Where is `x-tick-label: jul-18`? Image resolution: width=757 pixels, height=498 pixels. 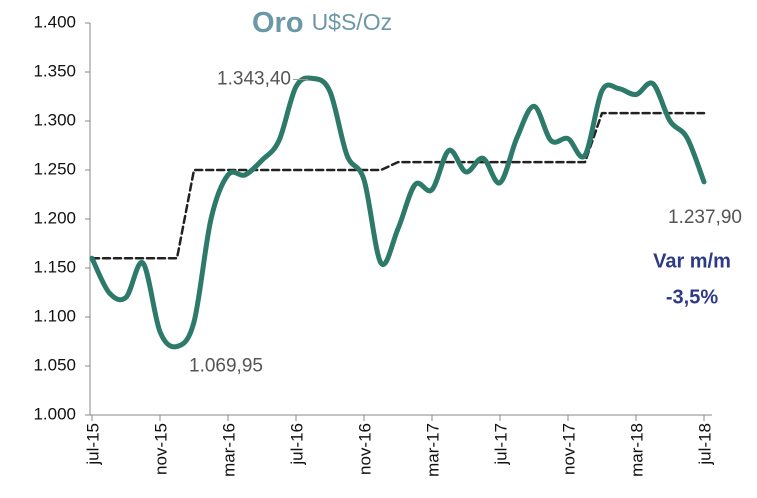
x-tick-label: jul-18 is located at coordinates (704, 444).